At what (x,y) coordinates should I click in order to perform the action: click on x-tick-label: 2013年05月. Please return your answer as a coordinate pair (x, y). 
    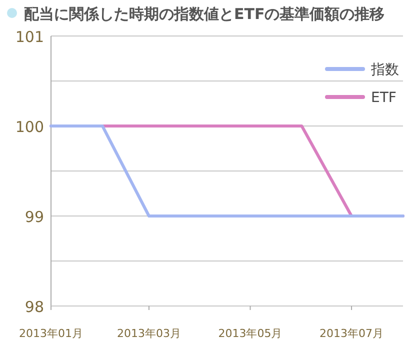
    Looking at the image, I should click on (250, 333).